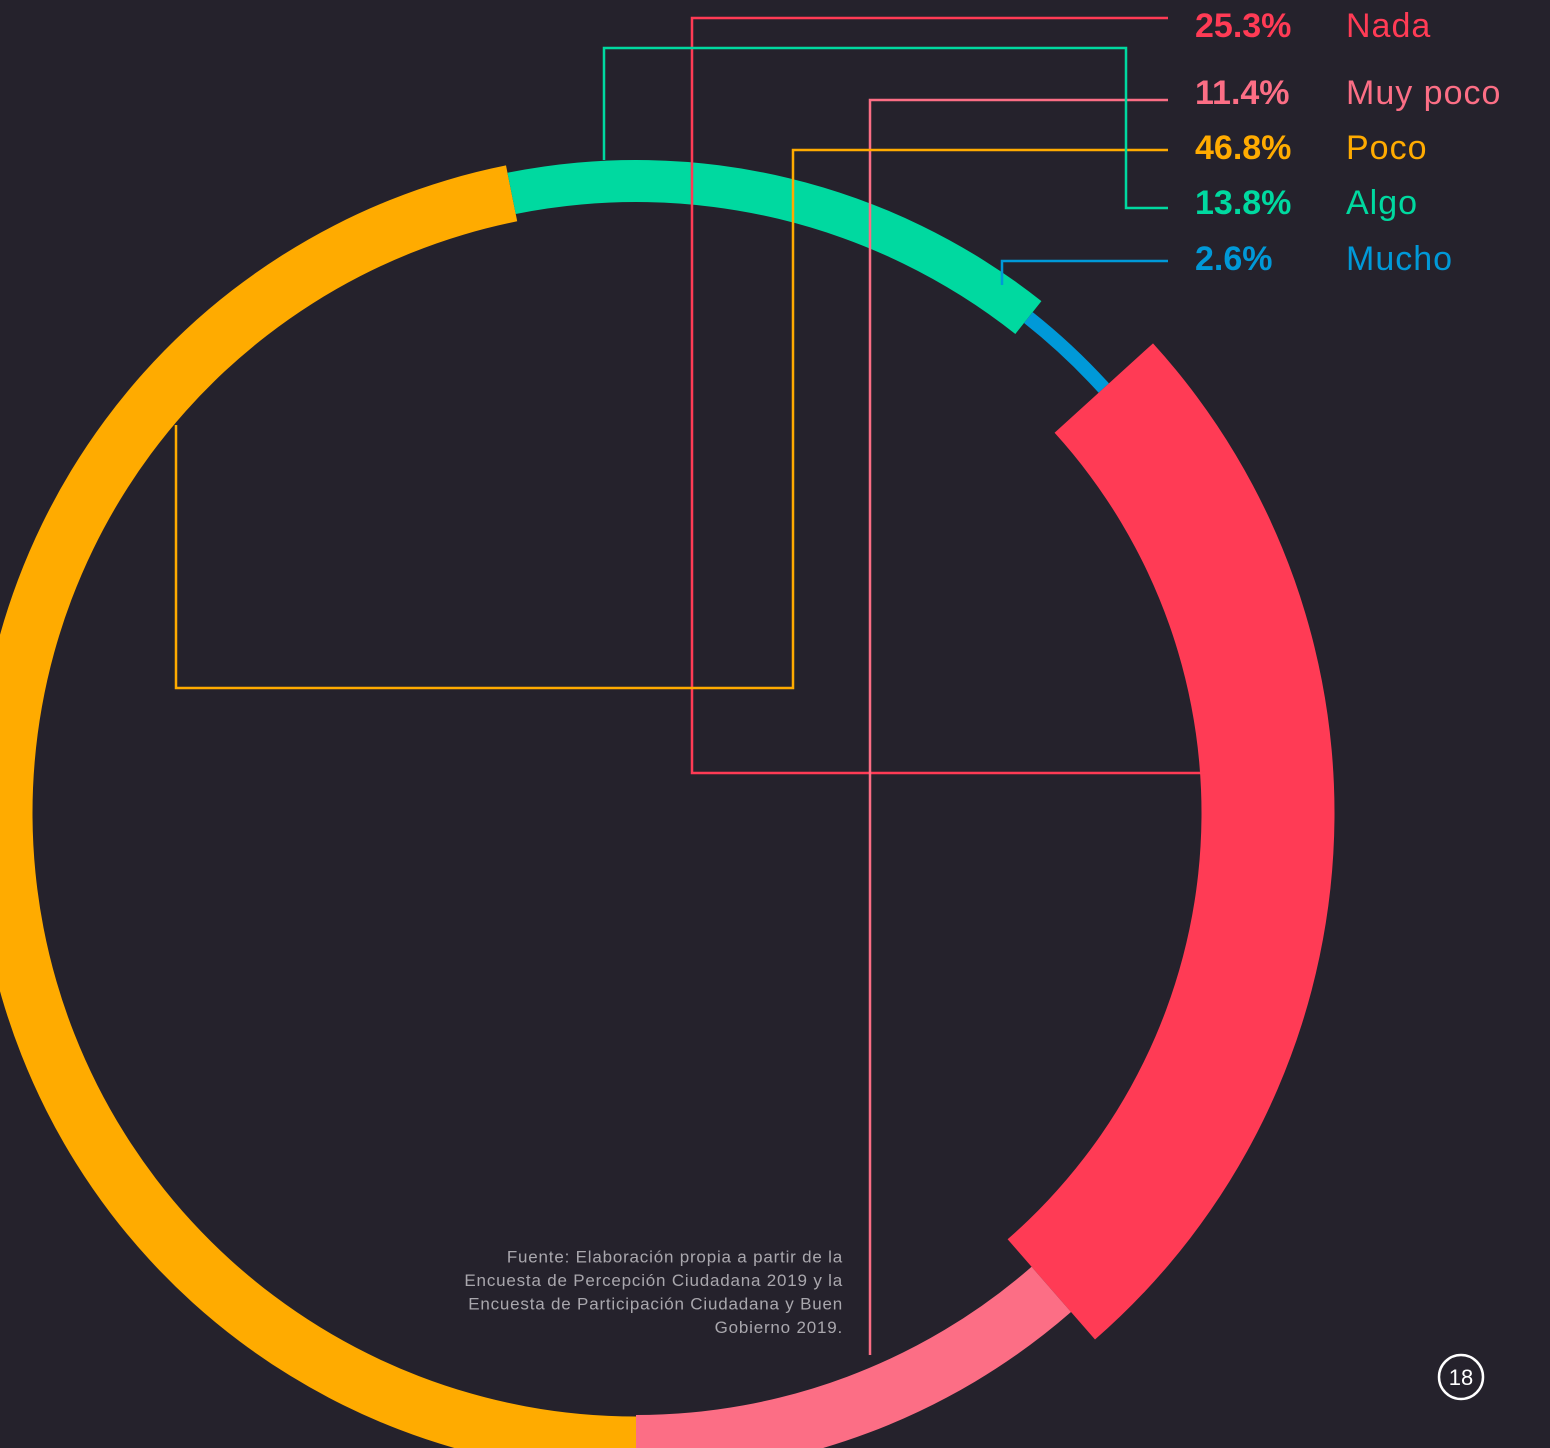 This screenshot has height=1448, width=1550. I want to click on legend-value: 46.8%, so click(1243, 148).